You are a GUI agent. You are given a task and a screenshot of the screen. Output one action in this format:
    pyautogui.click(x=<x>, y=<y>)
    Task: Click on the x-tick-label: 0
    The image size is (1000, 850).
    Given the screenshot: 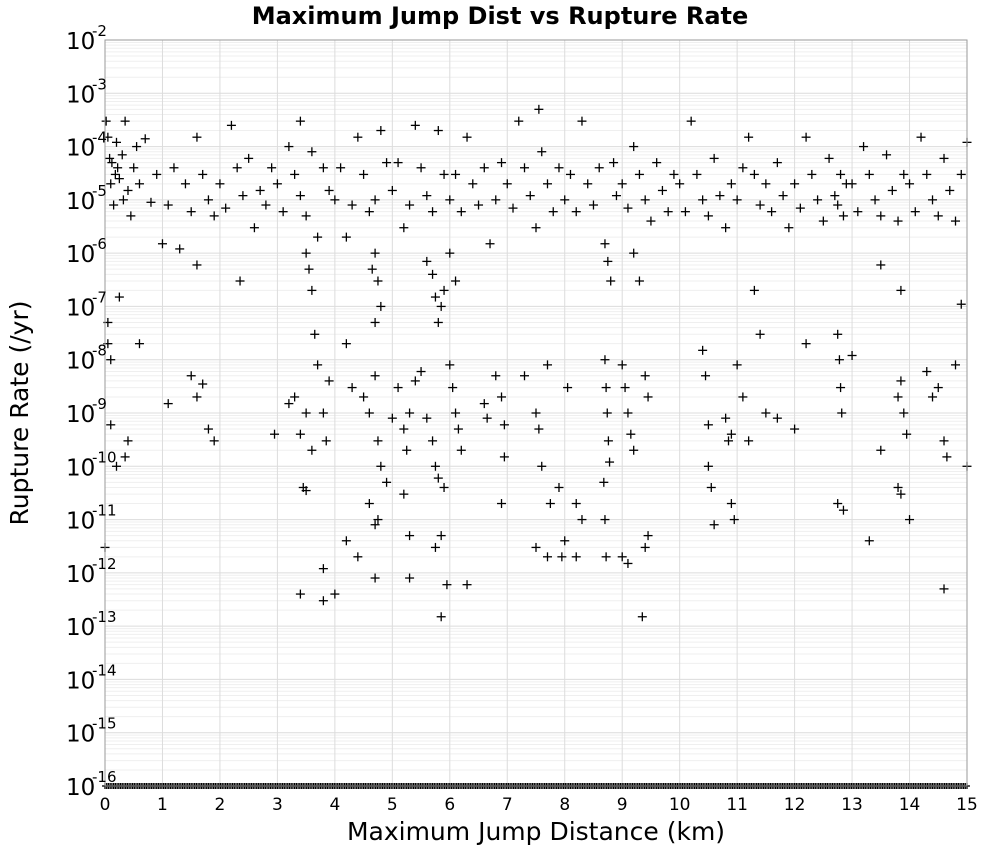 What is the action you would take?
    pyautogui.click(x=105, y=805)
    